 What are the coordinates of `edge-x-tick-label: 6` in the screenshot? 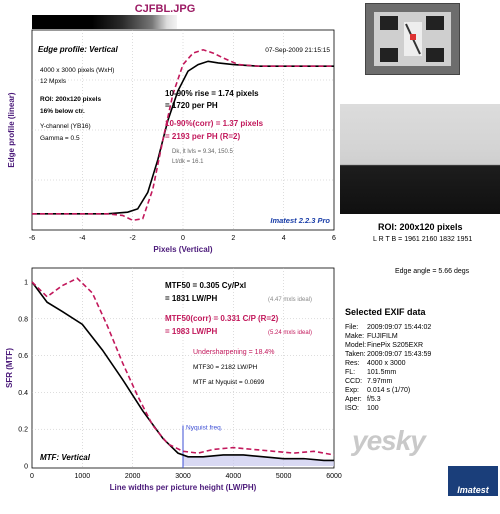 It's located at (334, 238).